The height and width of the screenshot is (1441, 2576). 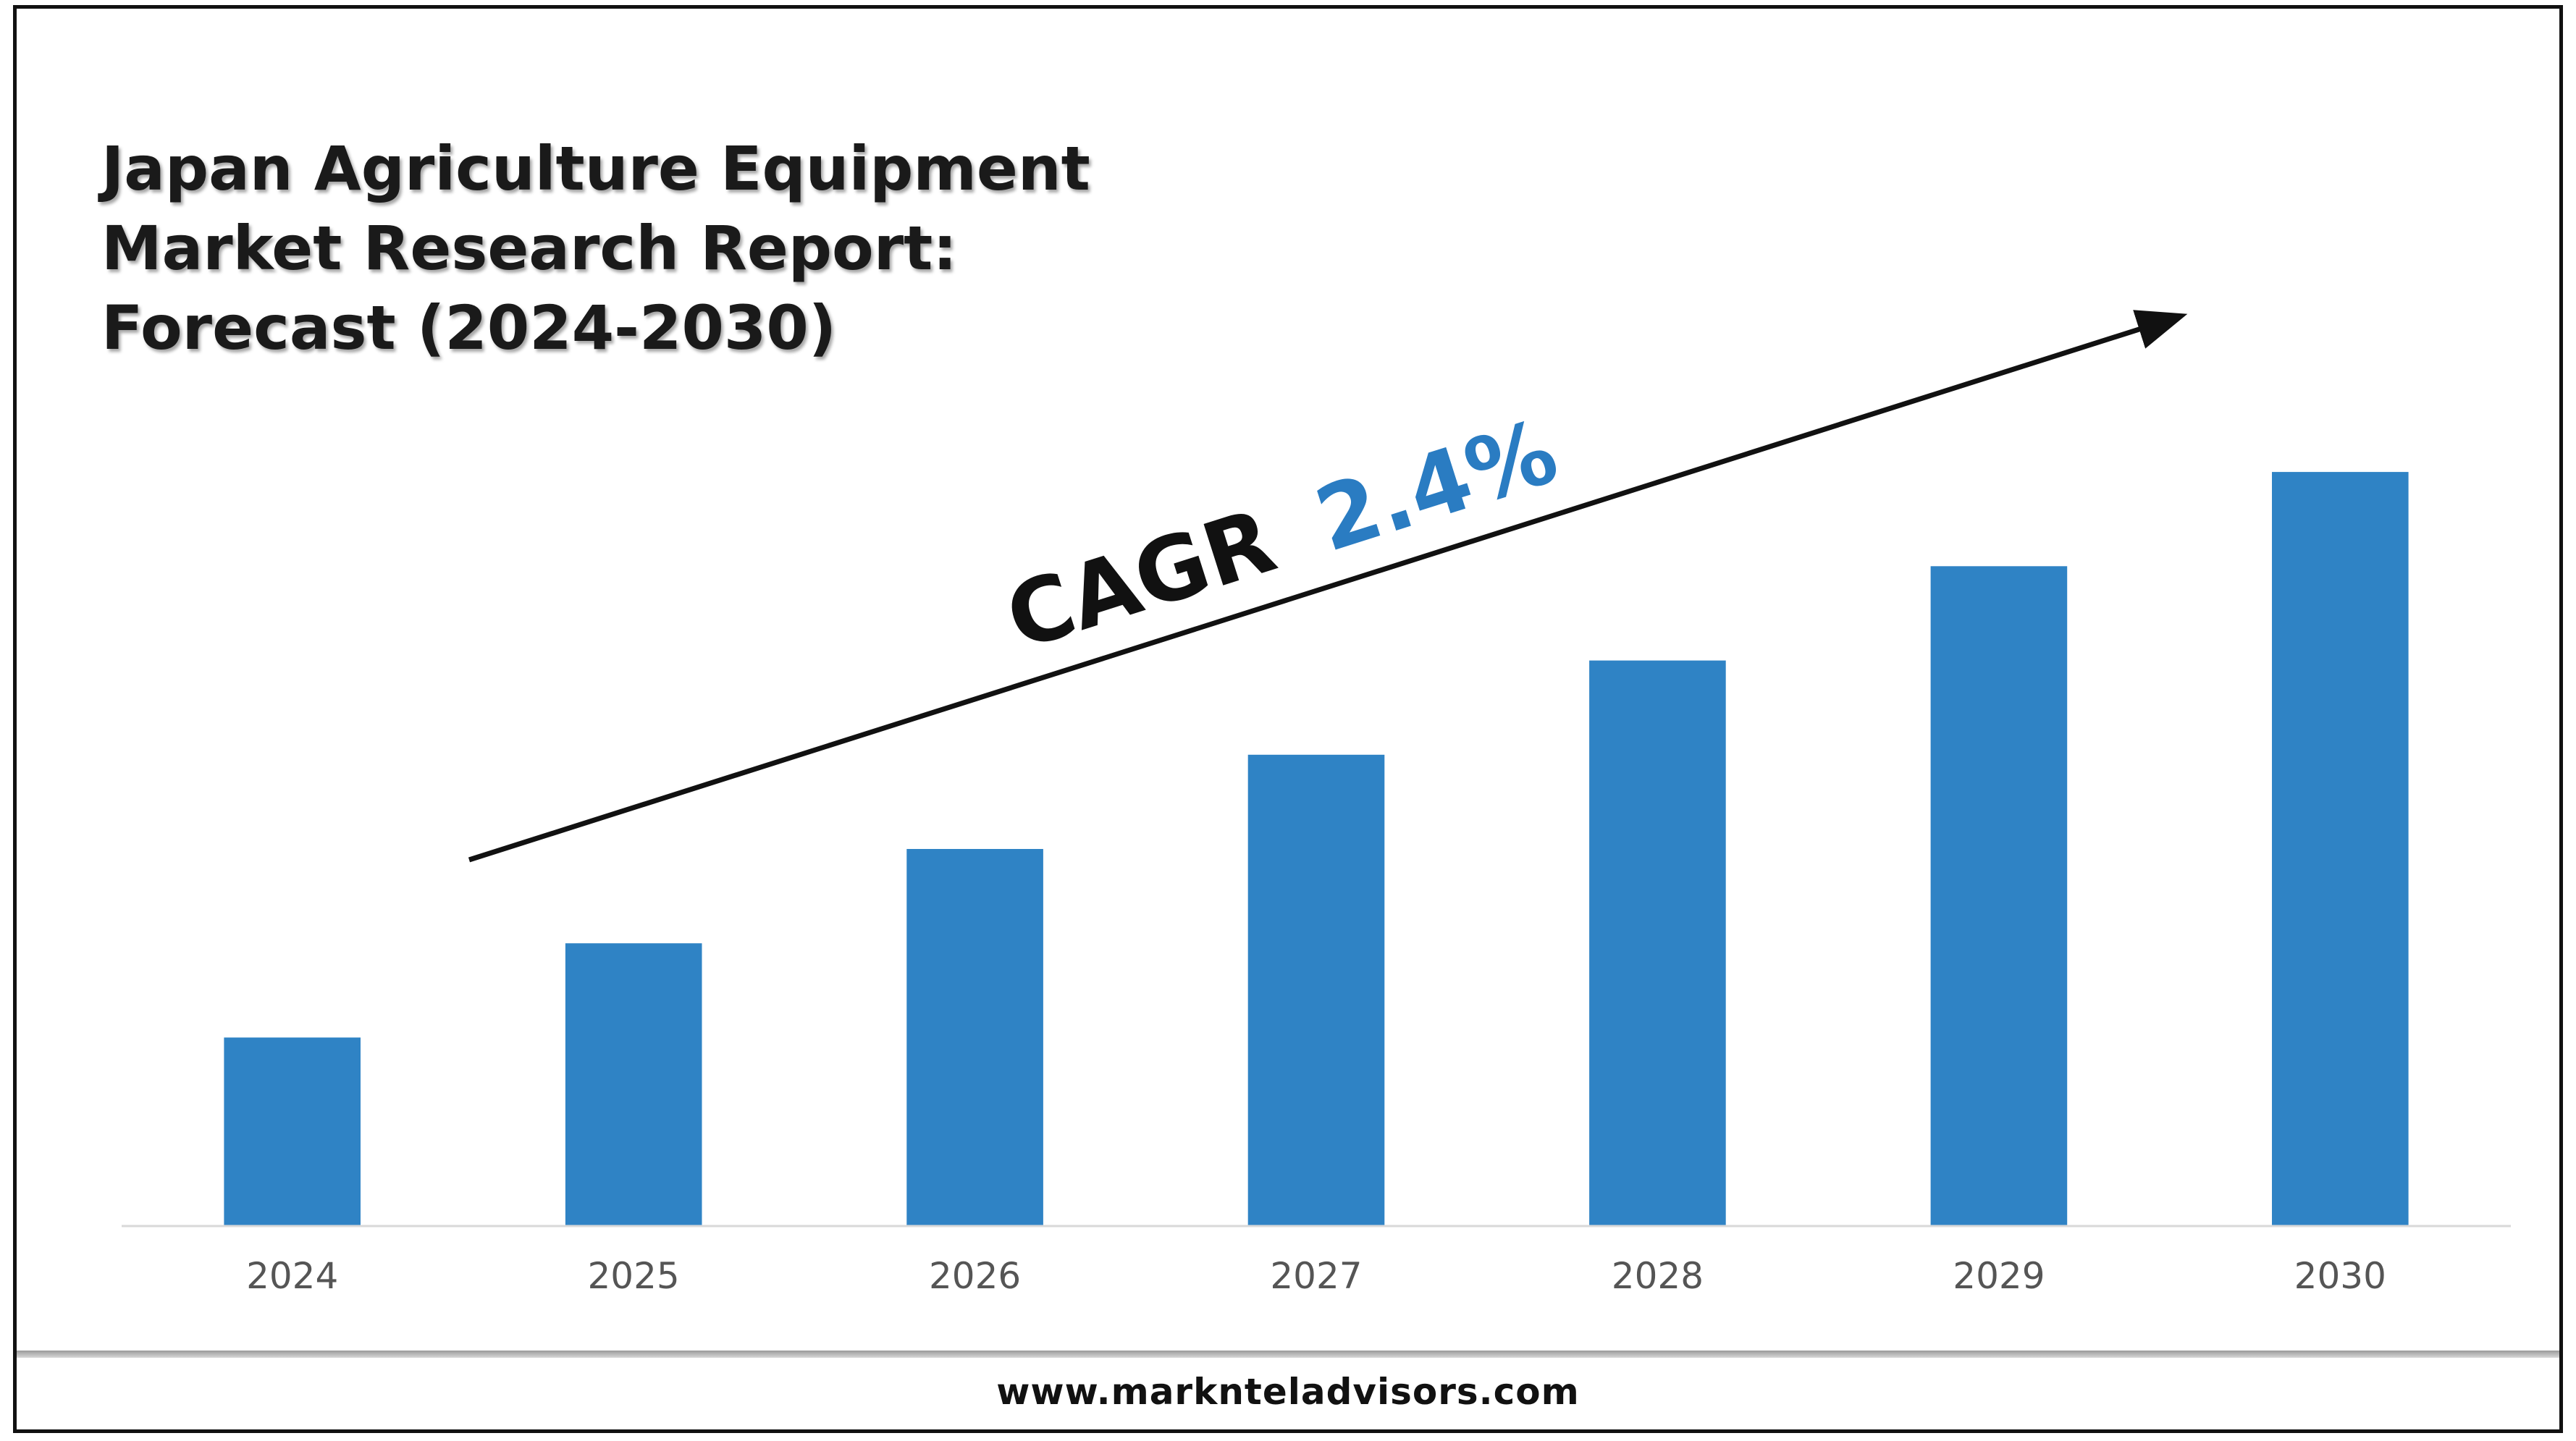 What do you see at coordinates (529, 249) in the screenshot?
I see `chart-title-line-2: Market Research Report:` at bounding box center [529, 249].